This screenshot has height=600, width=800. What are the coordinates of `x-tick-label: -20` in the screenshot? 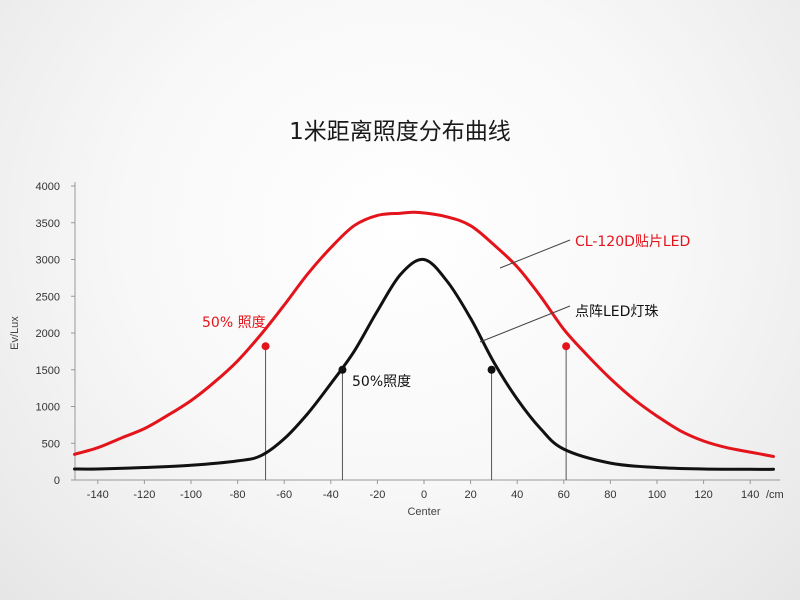 It's located at (377, 495).